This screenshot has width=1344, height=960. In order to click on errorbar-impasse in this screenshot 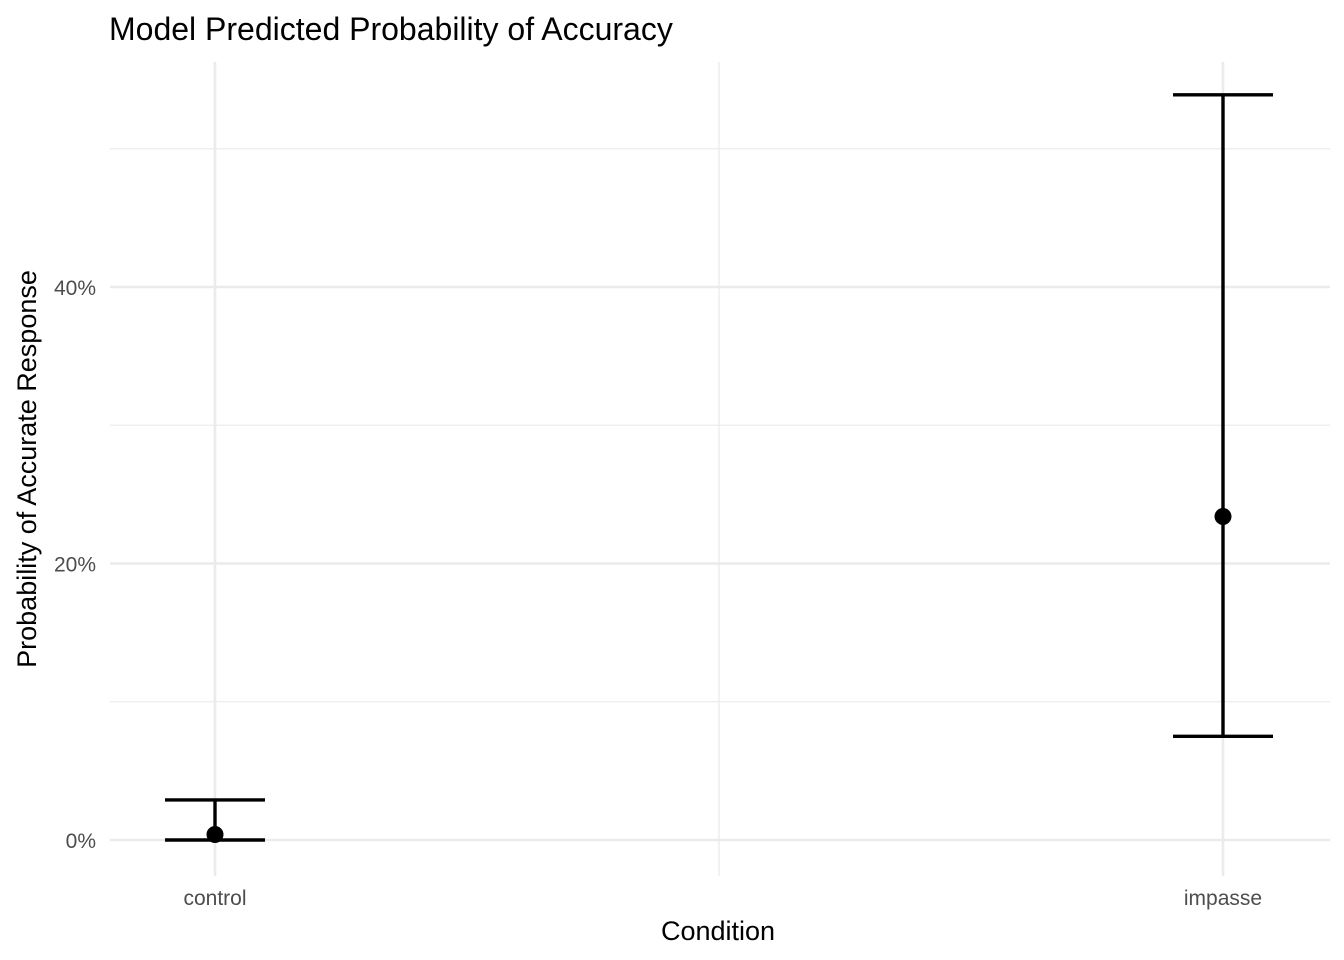, I will do `click(1223, 416)`.